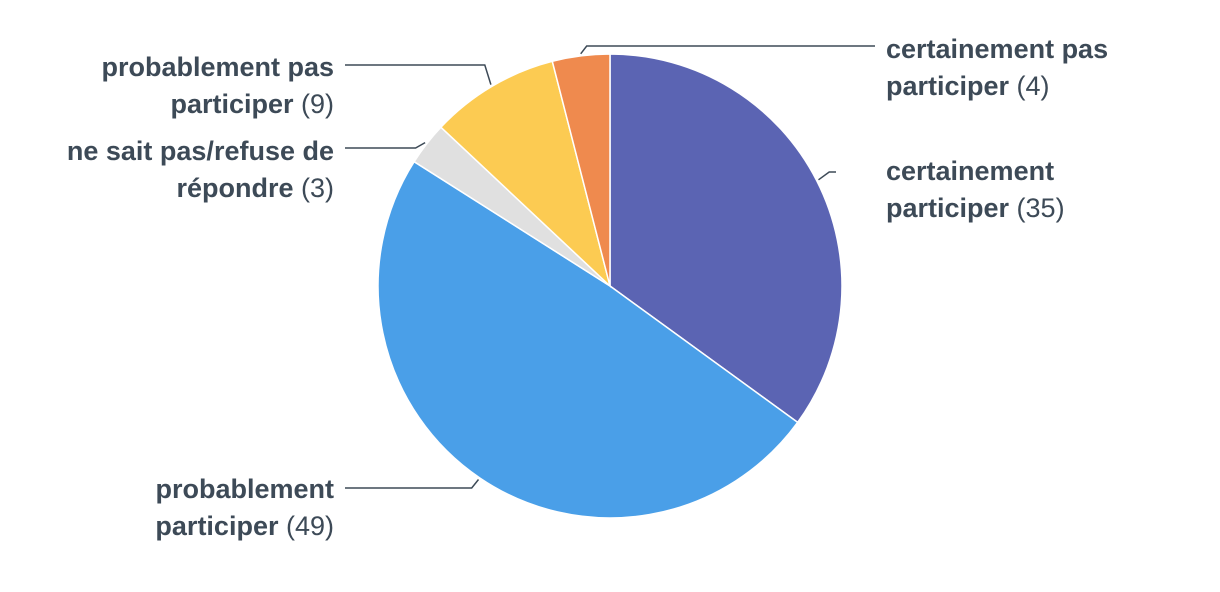  What do you see at coordinates (997, 67) in the screenshot?
I see `slice-label: certainement pas participer (4)` at bounding box center [997, 67].